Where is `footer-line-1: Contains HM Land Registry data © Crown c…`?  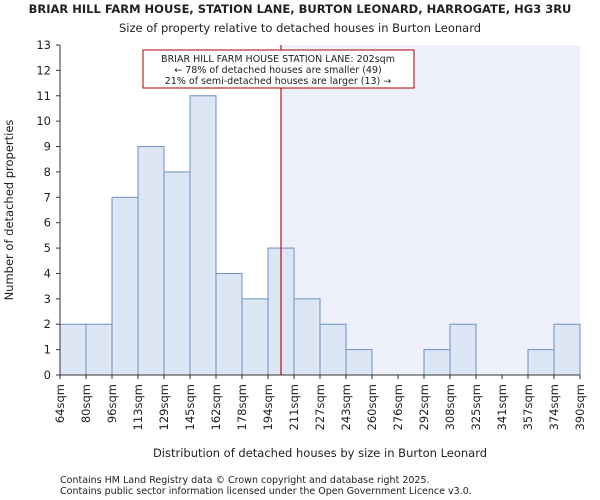
footer-line-1: Contains HM Land Registry data © Crown c… is located at coordinates (245, 480).